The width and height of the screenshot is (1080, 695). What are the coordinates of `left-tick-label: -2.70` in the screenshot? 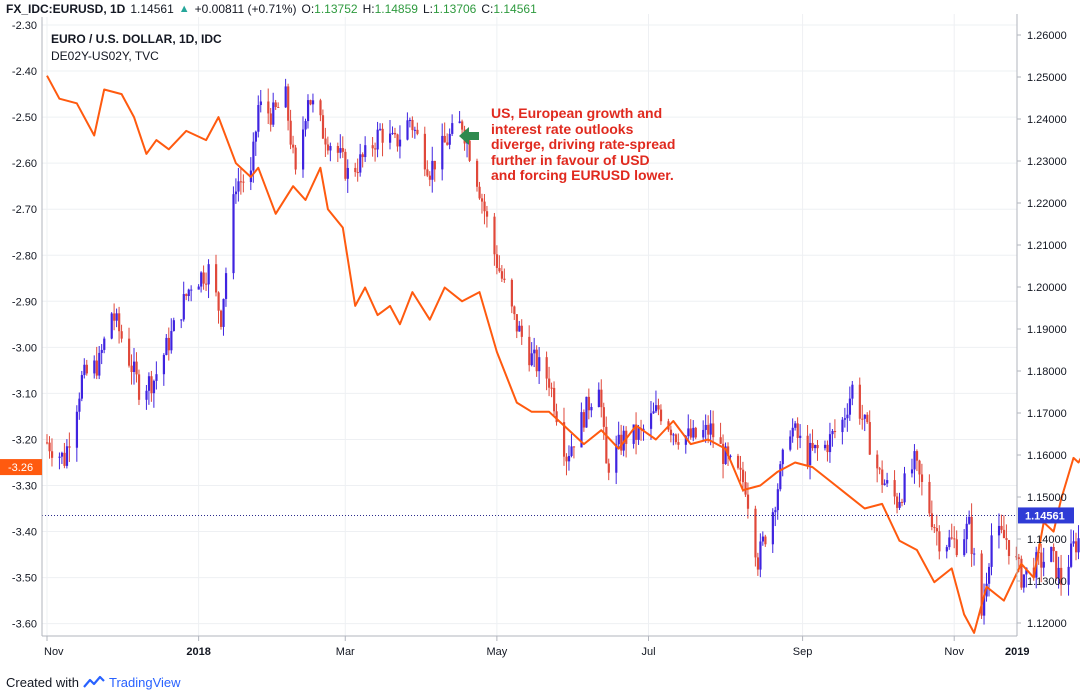 It's located at (24, 210).